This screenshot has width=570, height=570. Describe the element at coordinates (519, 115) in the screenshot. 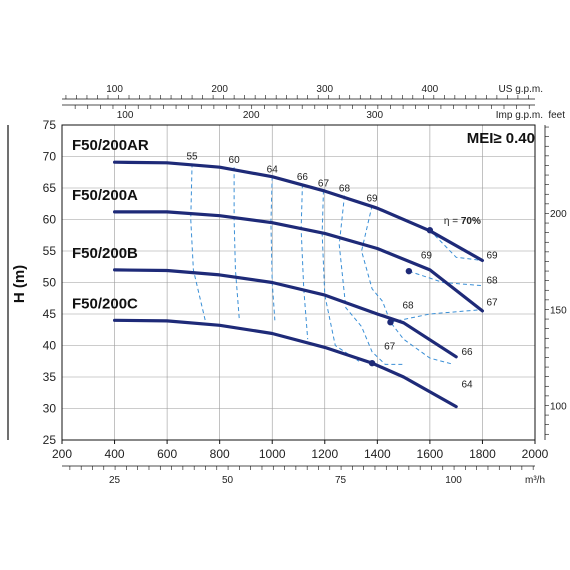

I see `impgpm-unit-label: Imp g.p.m.` at that location.